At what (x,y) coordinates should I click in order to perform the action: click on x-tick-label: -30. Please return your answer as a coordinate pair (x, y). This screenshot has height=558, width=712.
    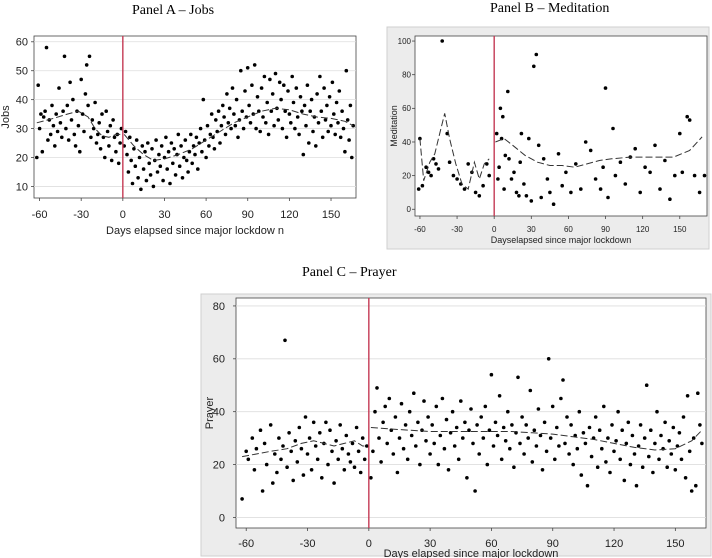
    Looking at the image, I should click on (81, 215).